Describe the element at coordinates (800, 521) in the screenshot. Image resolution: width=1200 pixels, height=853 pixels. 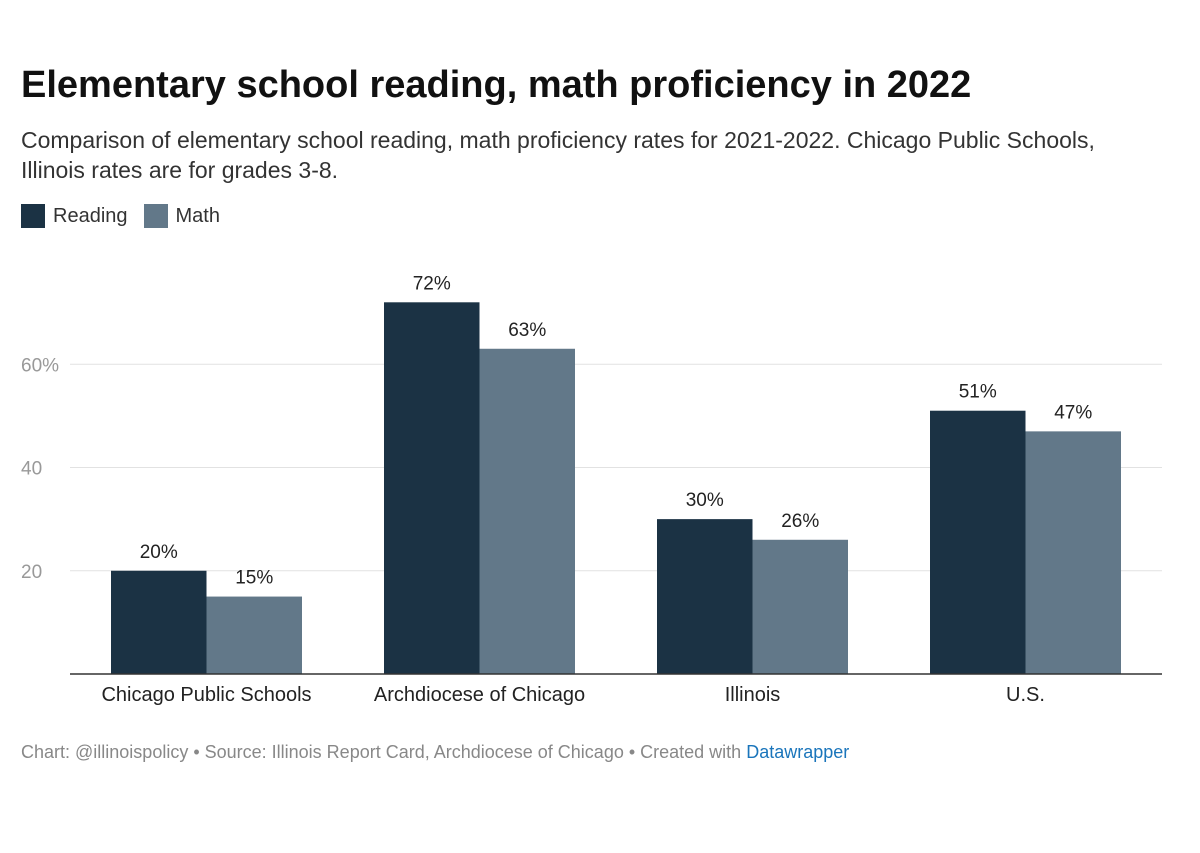
I see `data-label-math: 26%` at that location.